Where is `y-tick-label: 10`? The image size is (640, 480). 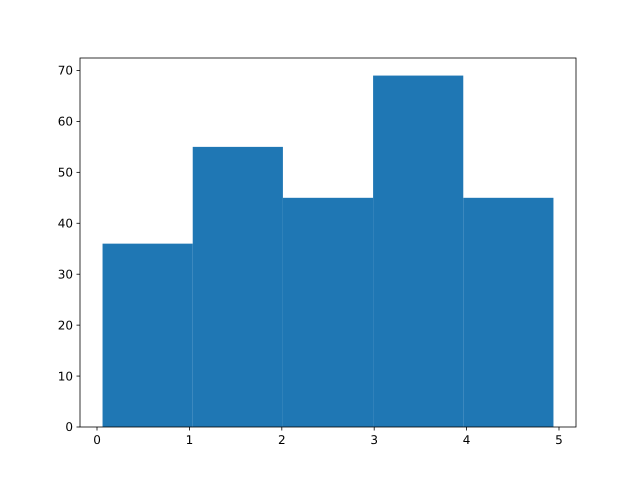
y-tick-label: 10 is located at coordinates (65, 376).